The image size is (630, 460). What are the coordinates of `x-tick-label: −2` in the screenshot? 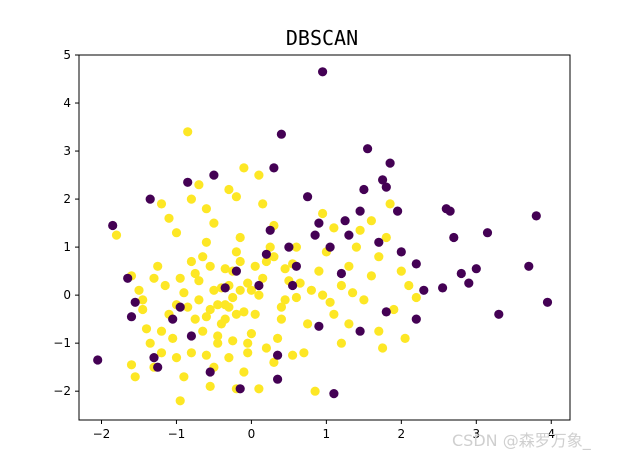 It's located at (102, 434).